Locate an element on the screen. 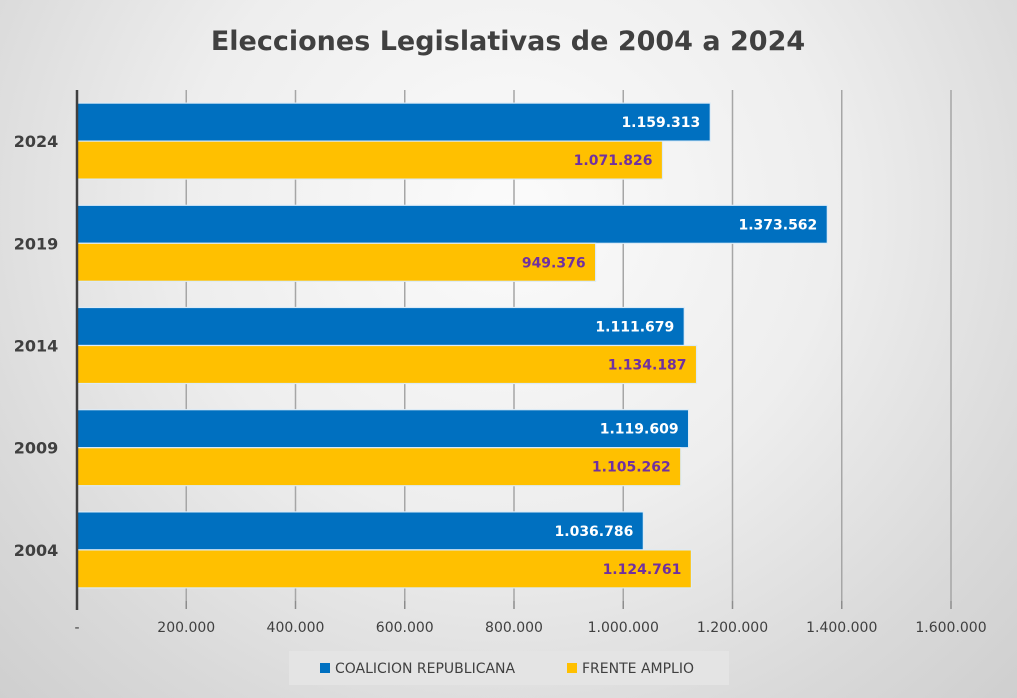  chart-title: Elecciones Legislativas de 2004 a 2024 is located at coordinates (508, 41).